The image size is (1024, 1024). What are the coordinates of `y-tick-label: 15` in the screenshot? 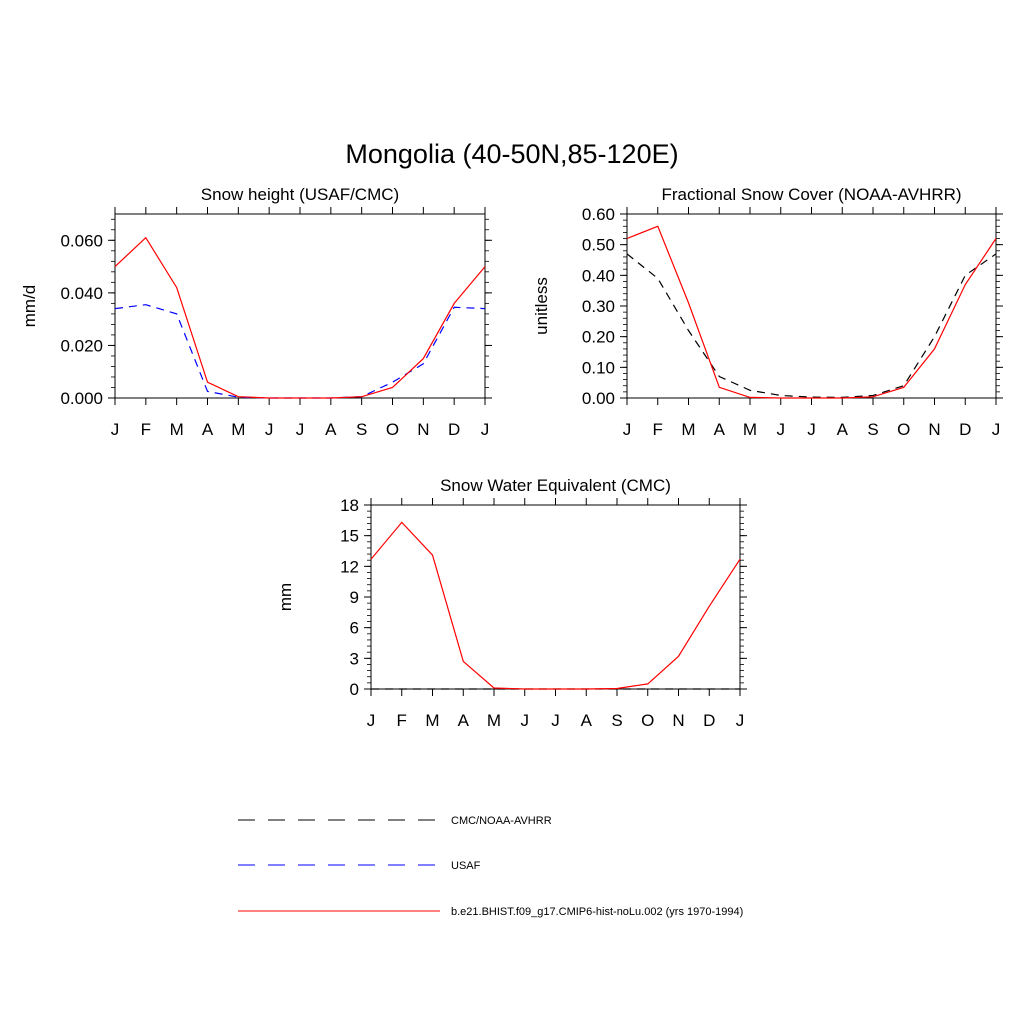 It's located at (349, 536).